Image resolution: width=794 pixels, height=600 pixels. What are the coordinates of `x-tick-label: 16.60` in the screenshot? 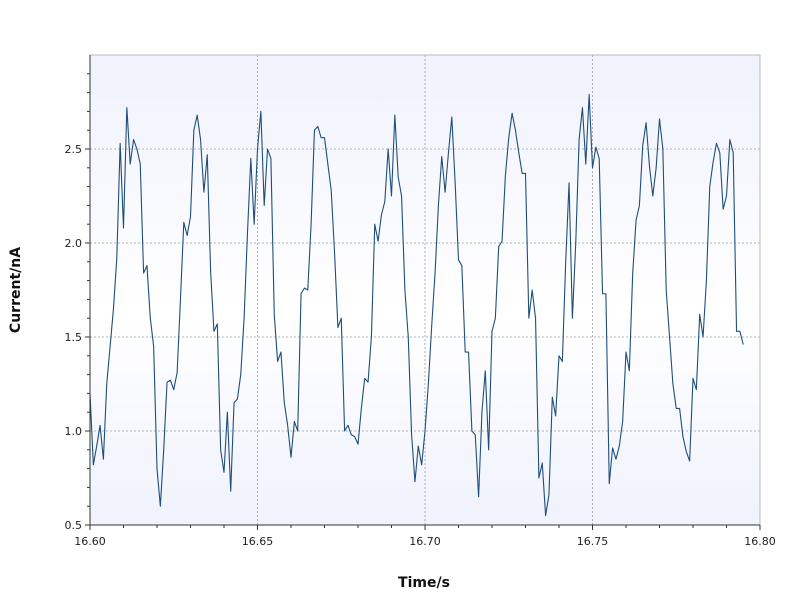 It's located at (90, 541).